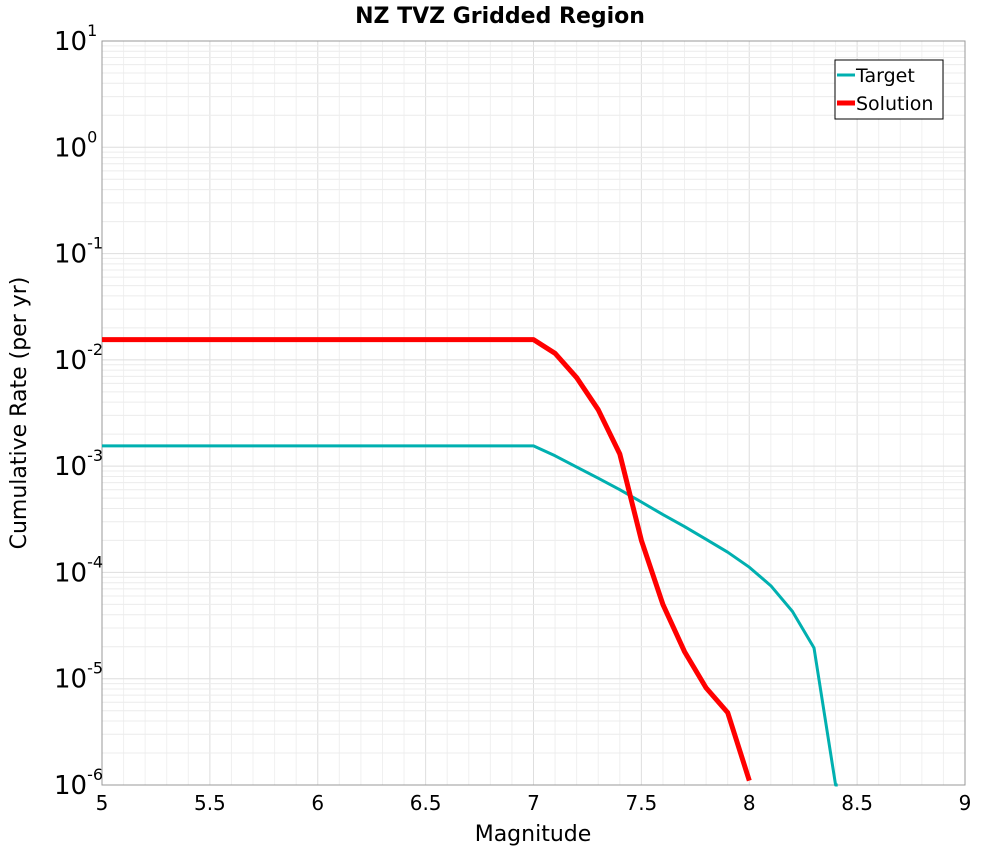 Image resolution: width=1000 pixels, height=850 pixels. I want to click on legend-box, so click(889, 89).